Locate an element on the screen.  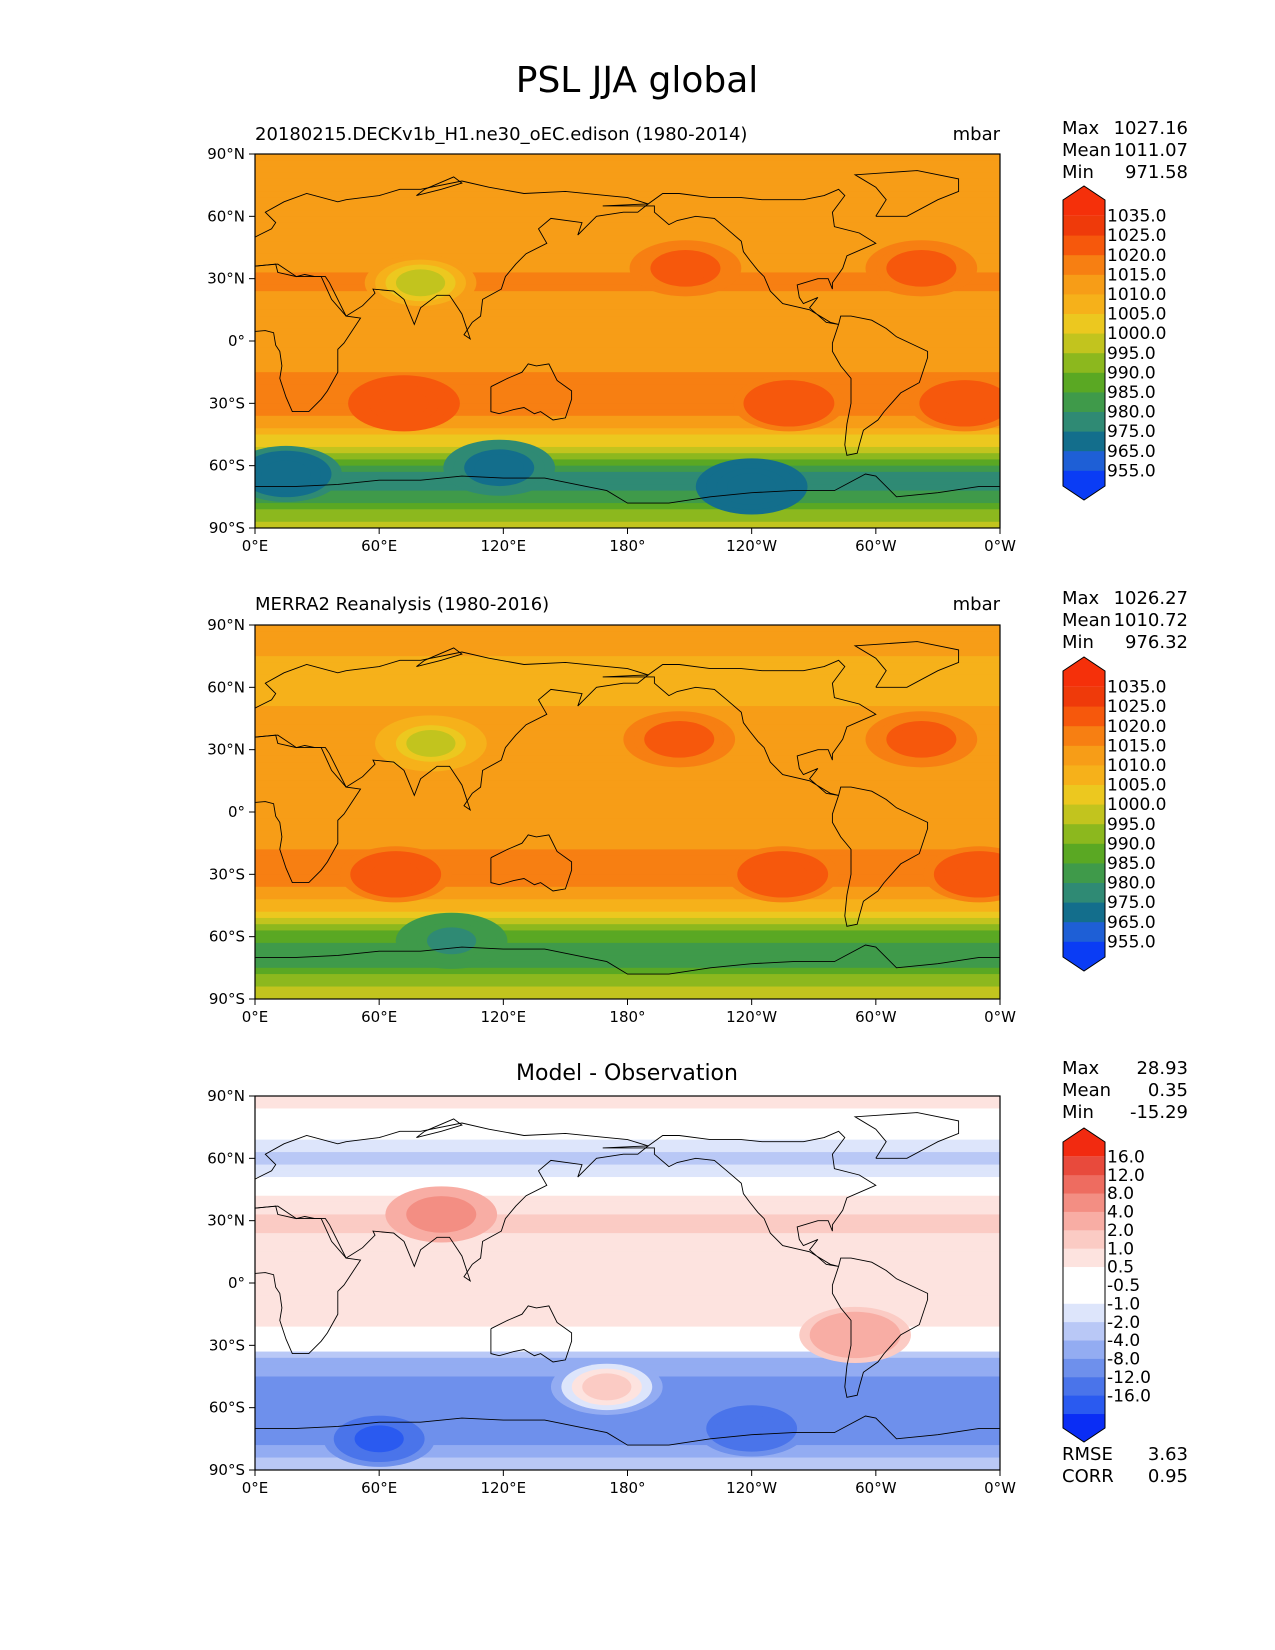
colorbar-tick-label: 2.0 is located at coordinates (1120, 1231).